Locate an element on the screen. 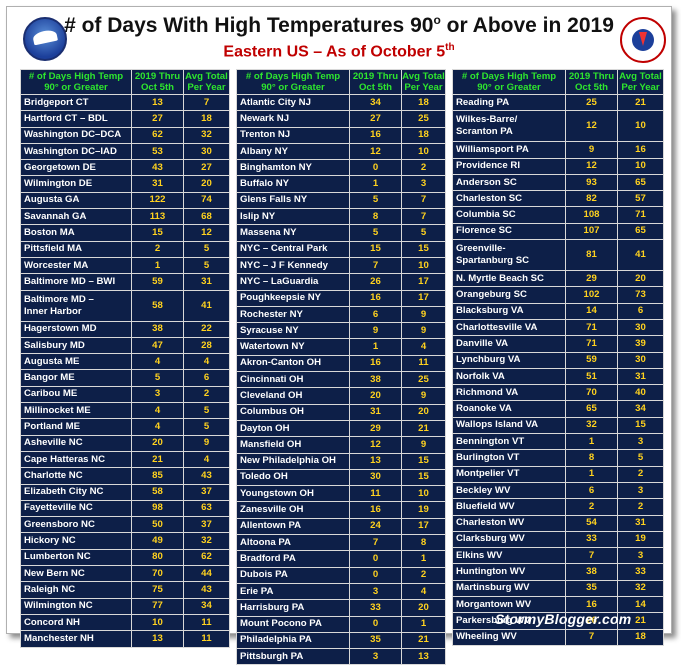  city-cell: Salisbury MD is located at coordinates (76, 345).